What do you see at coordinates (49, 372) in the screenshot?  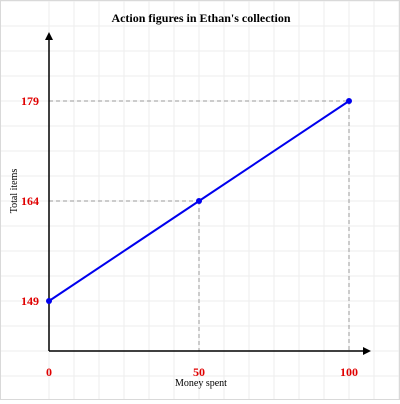 I see `x-tick-label: 0` at bounding box center [49, 372].